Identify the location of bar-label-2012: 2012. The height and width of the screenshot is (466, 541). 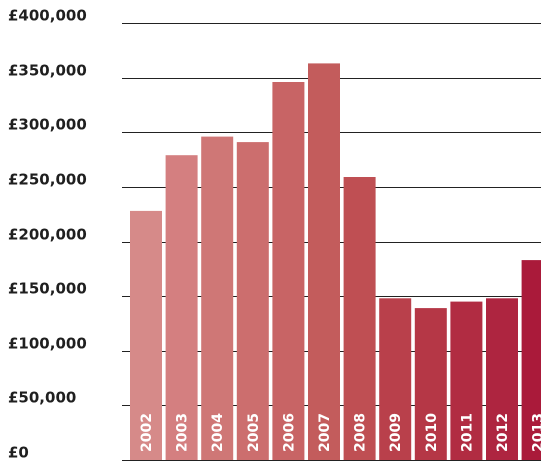
(503, 432).